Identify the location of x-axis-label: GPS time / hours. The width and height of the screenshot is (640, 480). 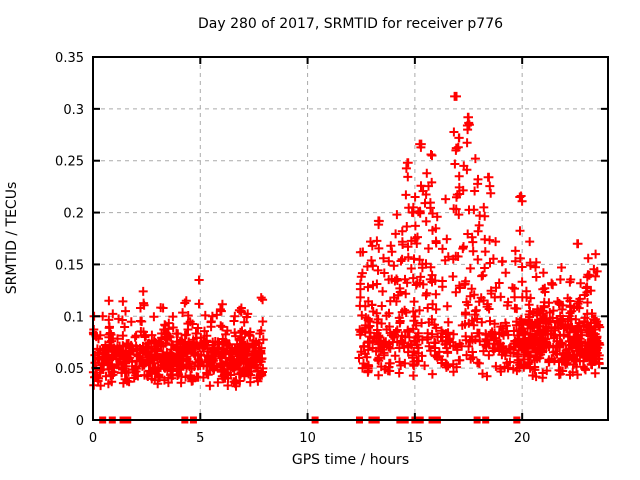
(350, 460).